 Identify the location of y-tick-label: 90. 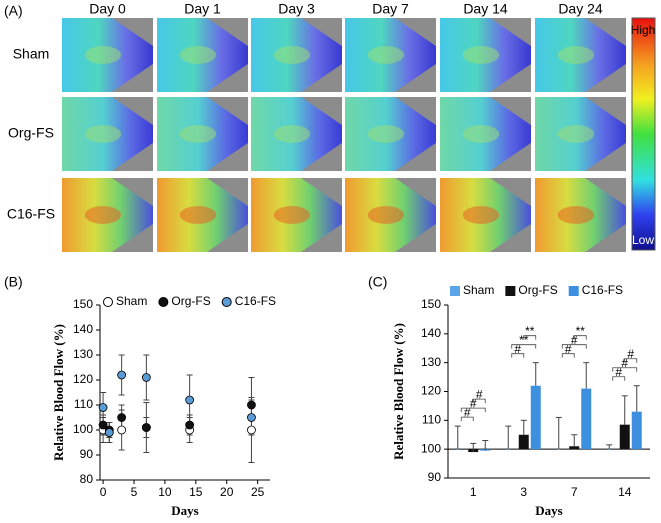
(87, 454).